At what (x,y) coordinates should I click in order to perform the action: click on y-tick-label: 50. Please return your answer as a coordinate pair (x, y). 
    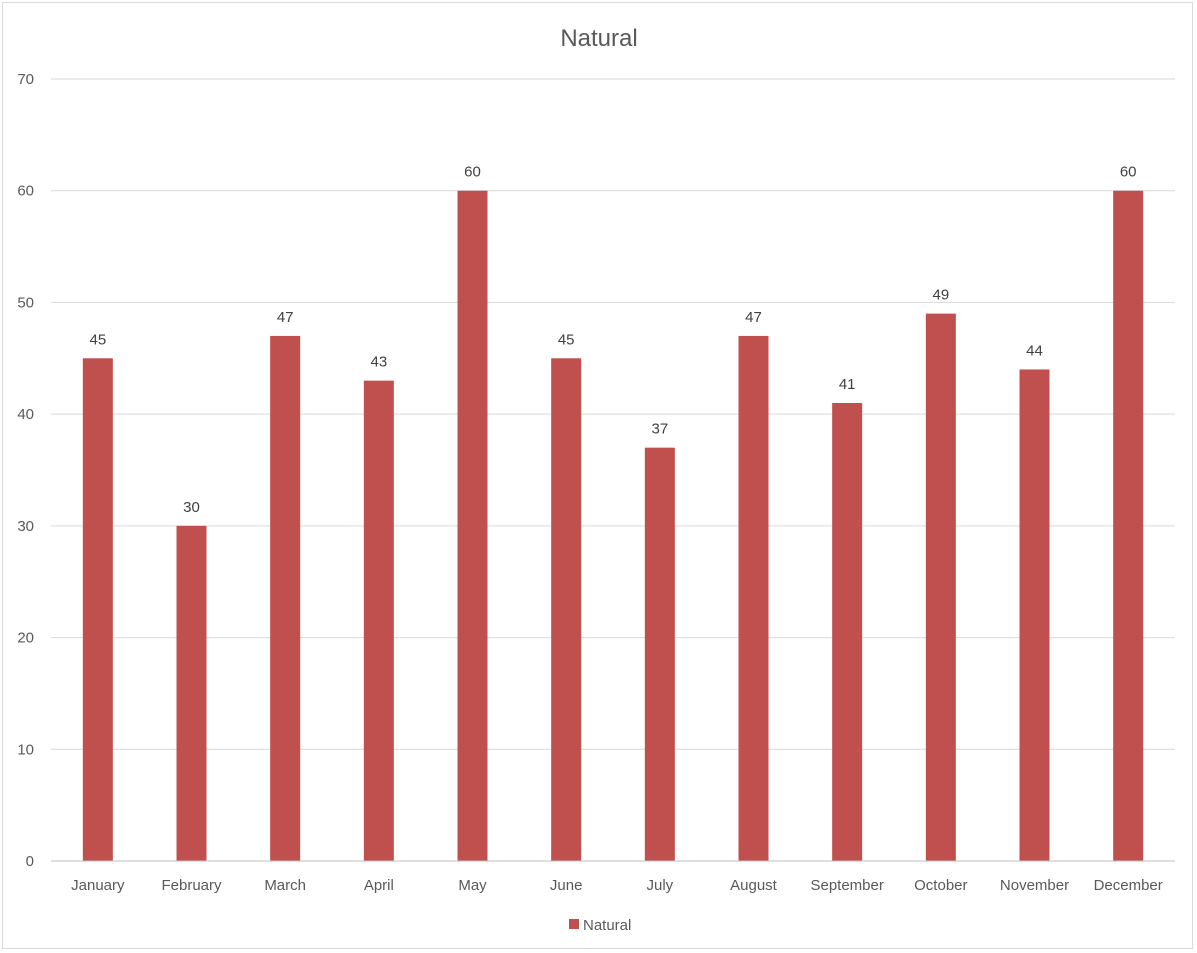
    Looking at the image, I should click on (25, 302).